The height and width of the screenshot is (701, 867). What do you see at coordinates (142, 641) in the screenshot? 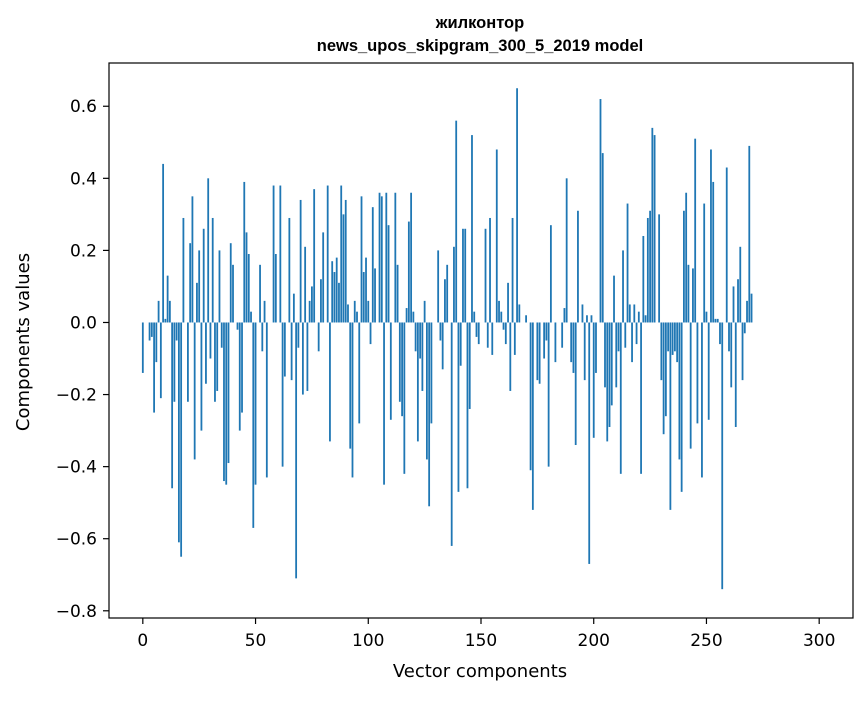
I see `x-tick-label: 0` at bounding box center [142, 641].